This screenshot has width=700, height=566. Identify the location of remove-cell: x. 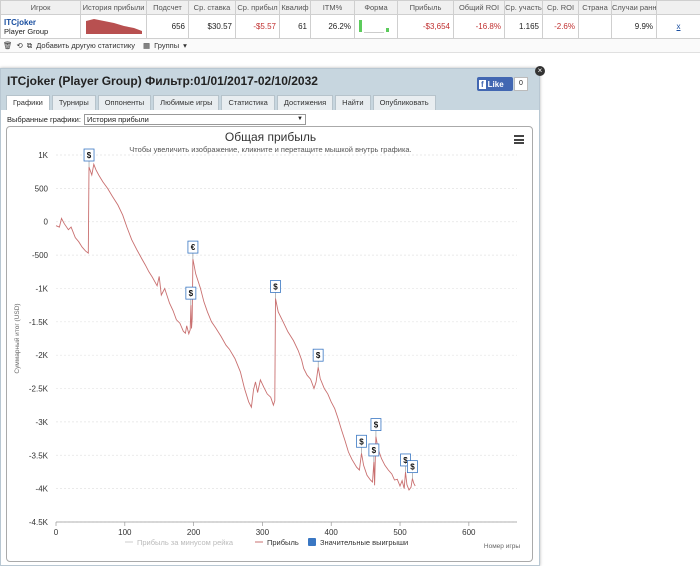
(678, 26).